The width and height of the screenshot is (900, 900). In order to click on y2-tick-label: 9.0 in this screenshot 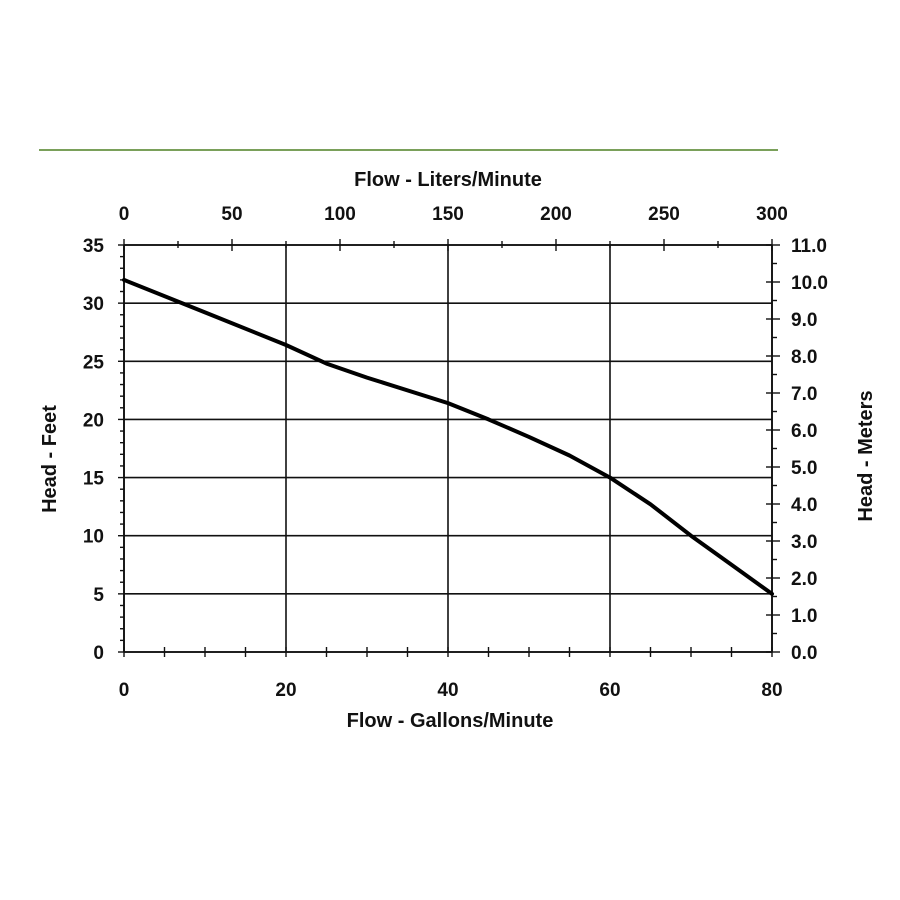, I will do `click(804, 320)`.